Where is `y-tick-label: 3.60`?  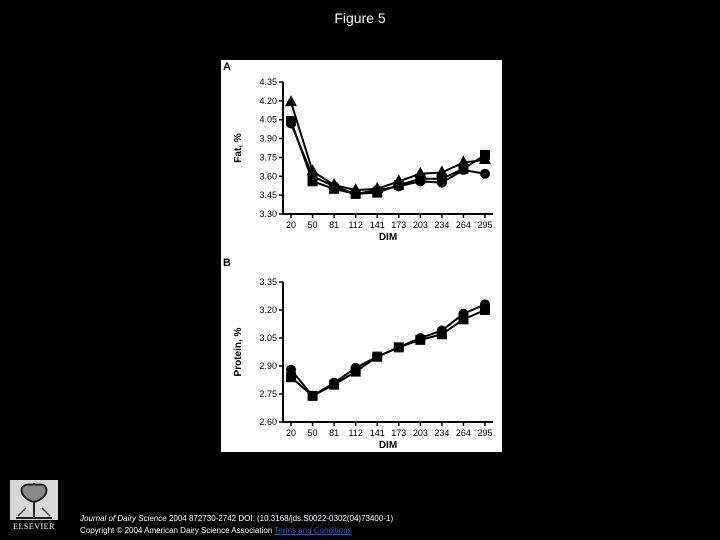 y-tick-label: 3.60 is located at coordinates (268, 176).